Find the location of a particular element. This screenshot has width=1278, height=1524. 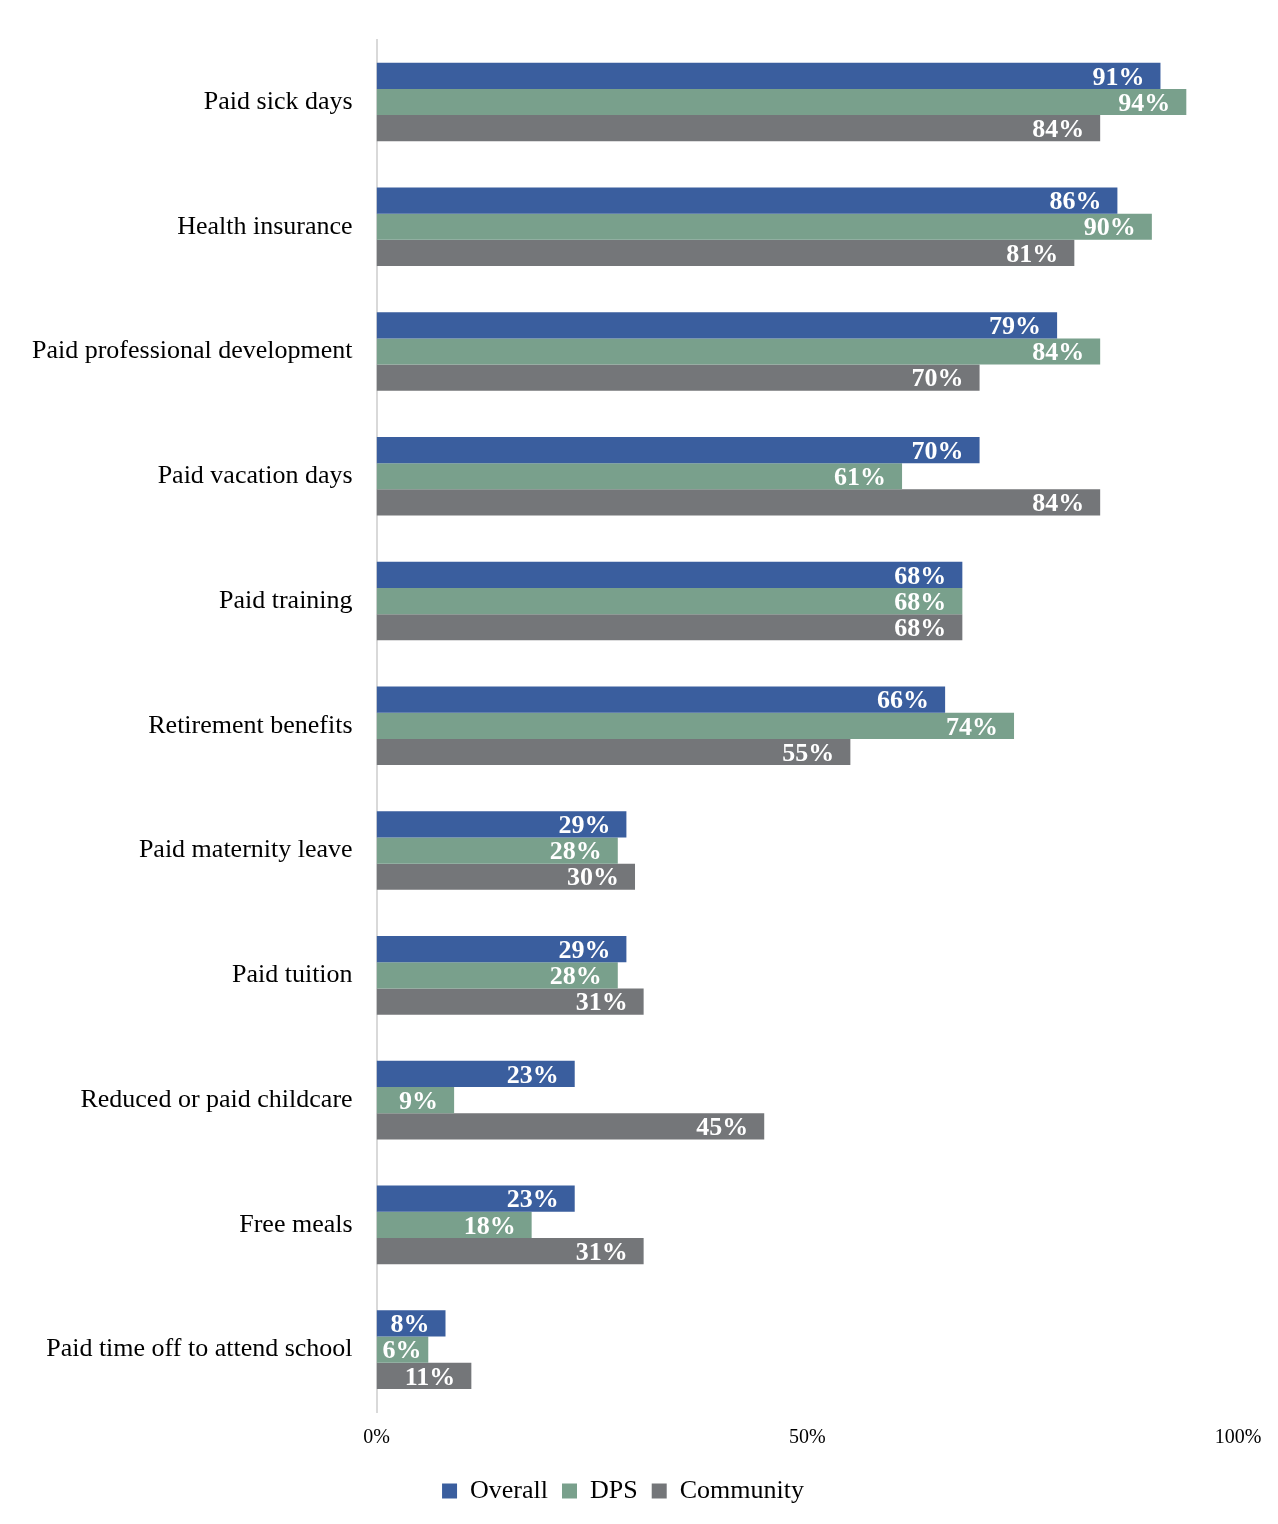

data-label: 74% is located at coordinates (972, 726).